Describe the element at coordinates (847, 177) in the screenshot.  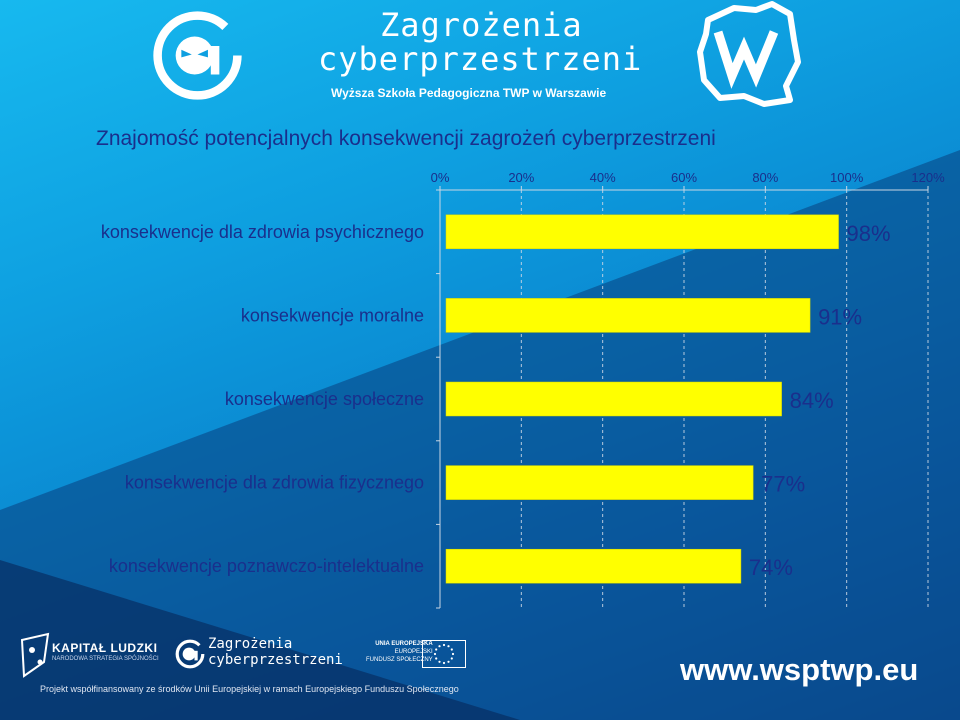
I see `x-tick-label: 100%` at that location.